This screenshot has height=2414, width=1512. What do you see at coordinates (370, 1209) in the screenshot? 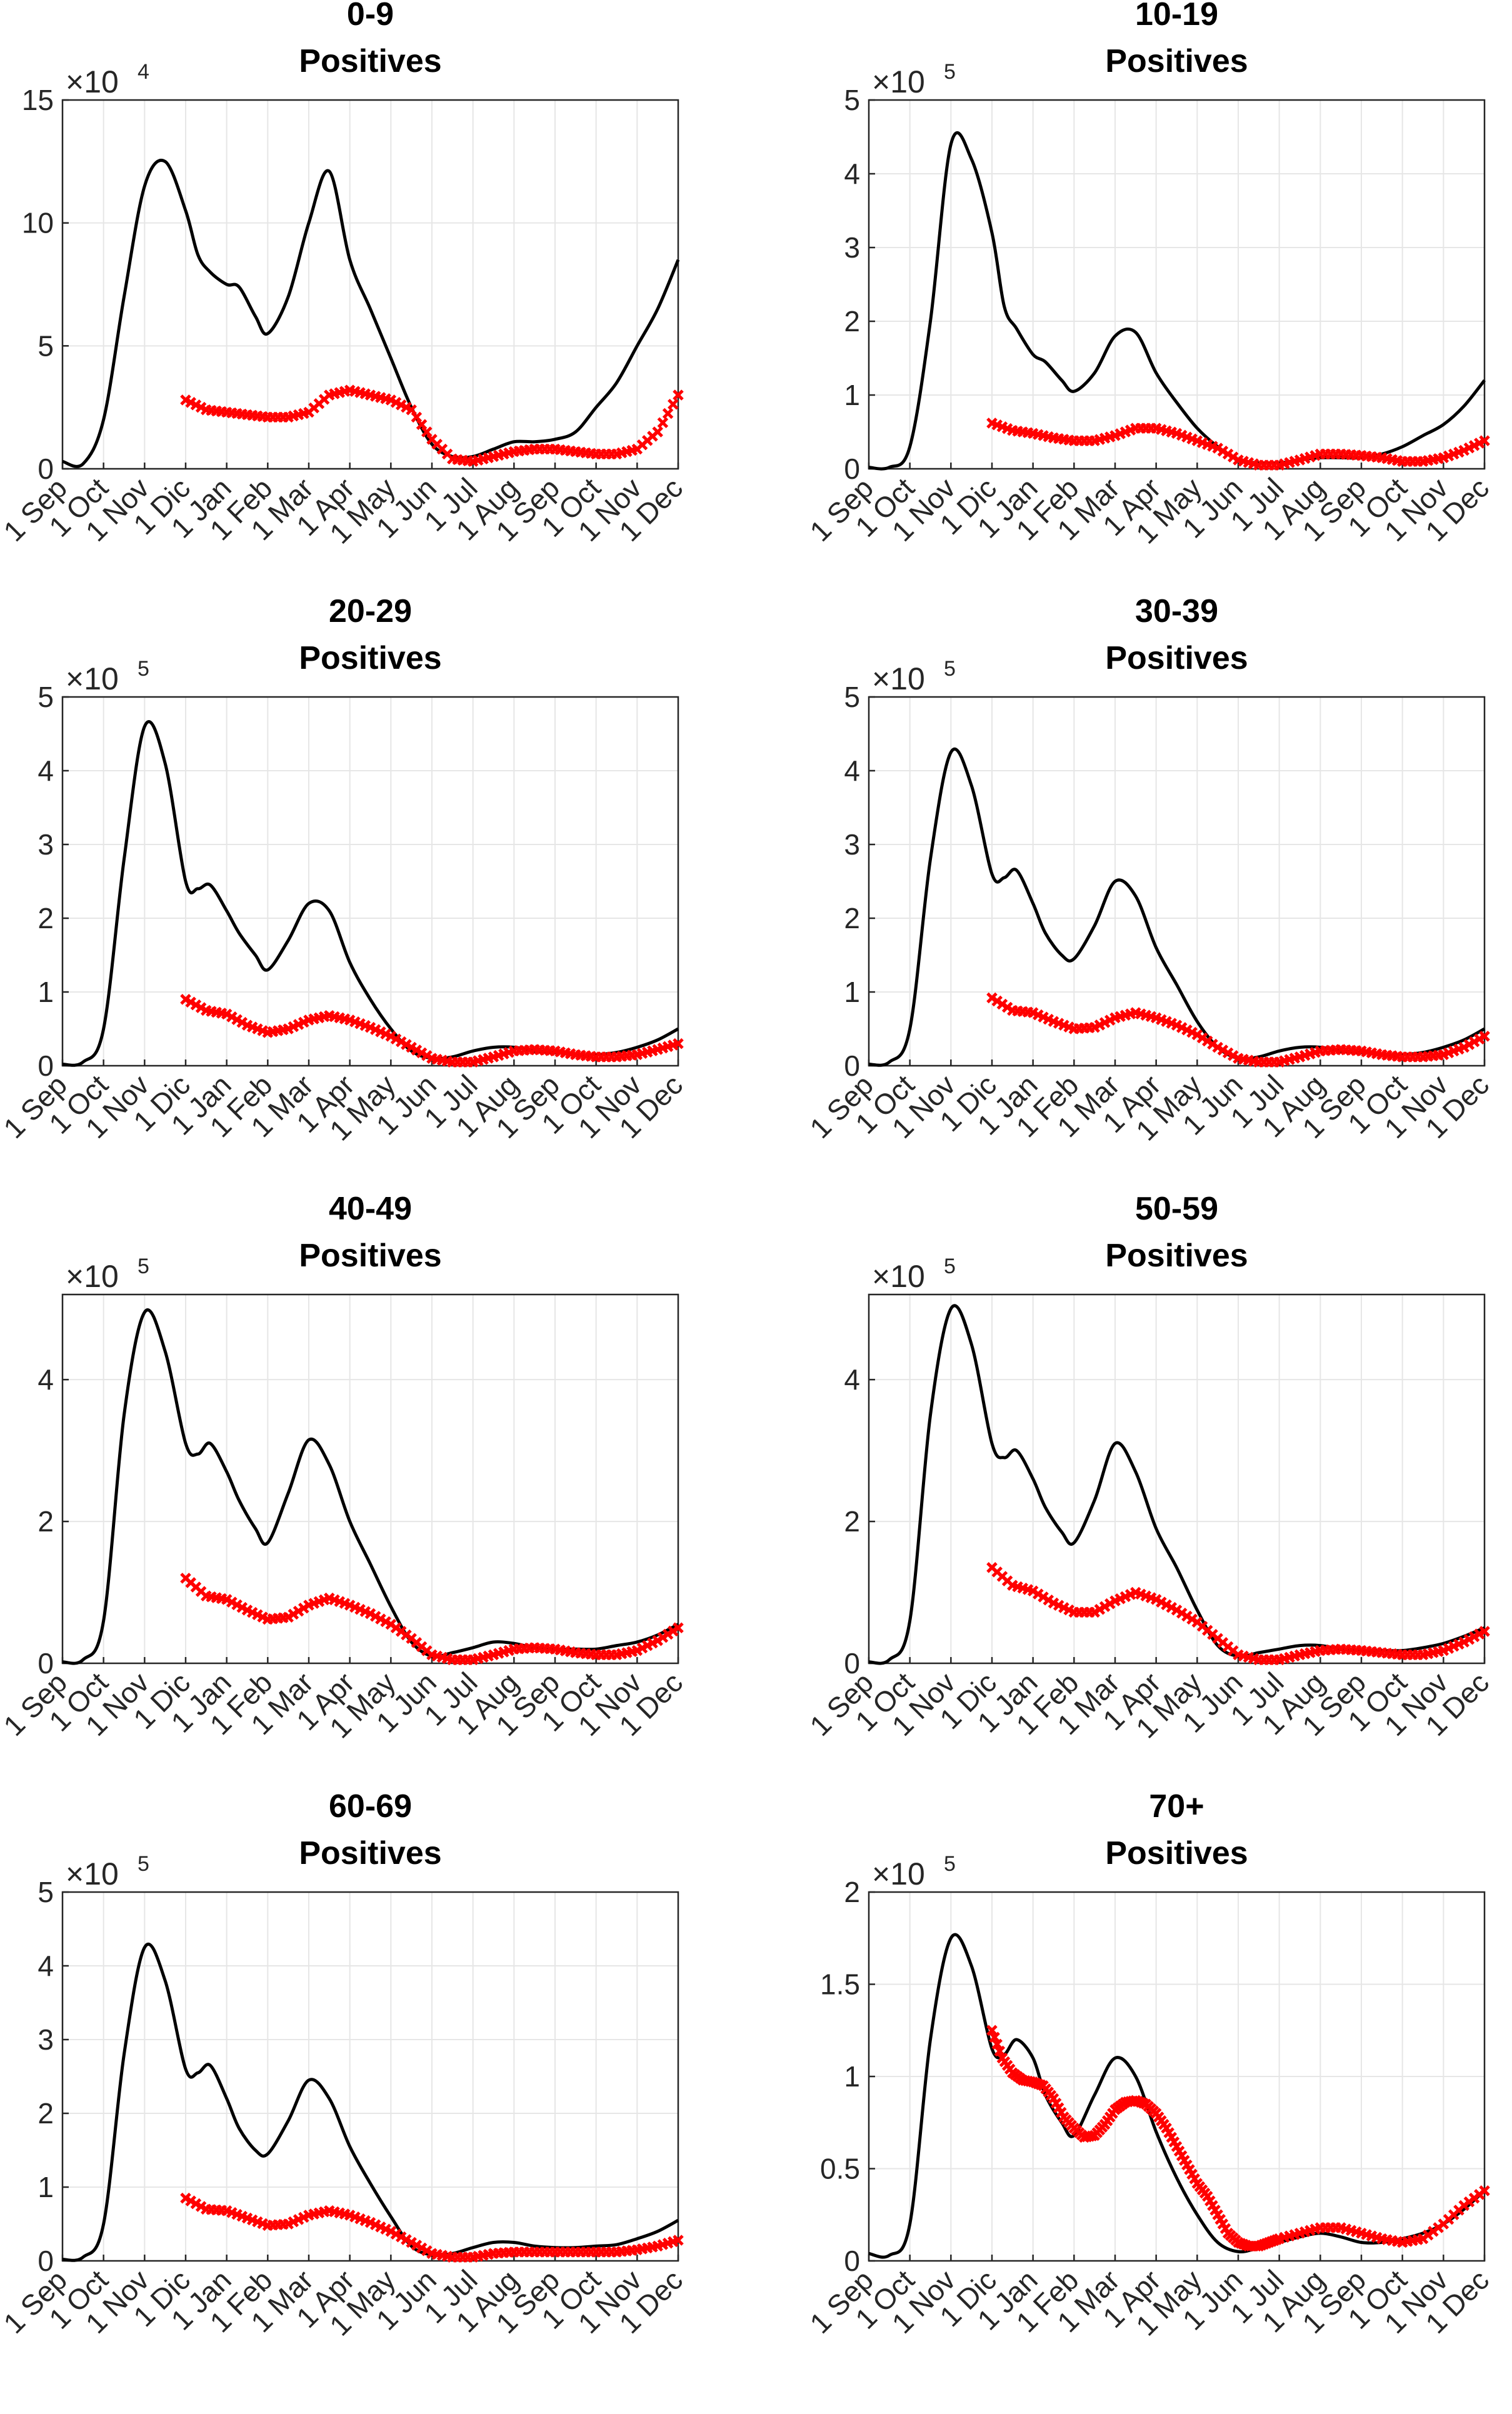
I see `panel-group-title: 40-49` at bounding box center [370, 1209].